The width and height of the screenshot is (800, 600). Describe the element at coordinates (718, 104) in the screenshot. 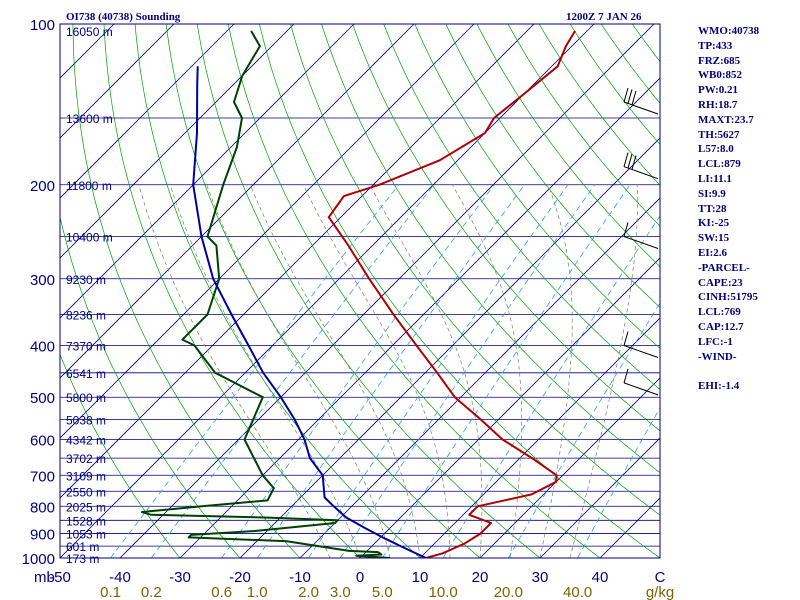

I see `index-line: RH:18.7` at that location.